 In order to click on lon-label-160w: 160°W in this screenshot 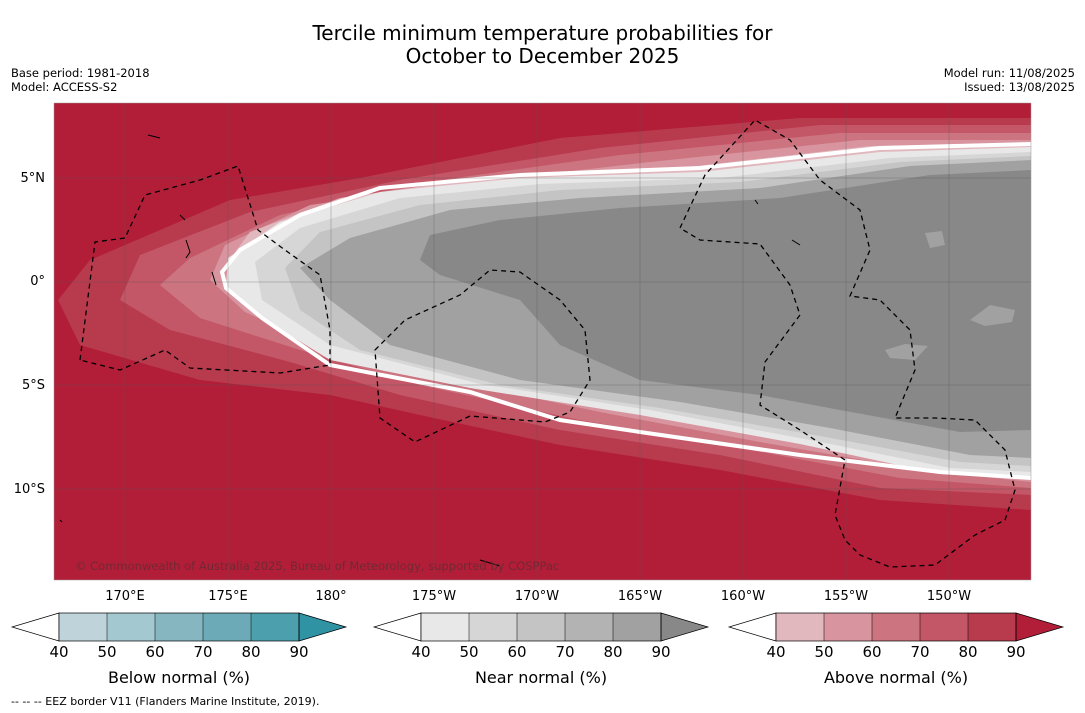, I will do `click(743, 596)`.